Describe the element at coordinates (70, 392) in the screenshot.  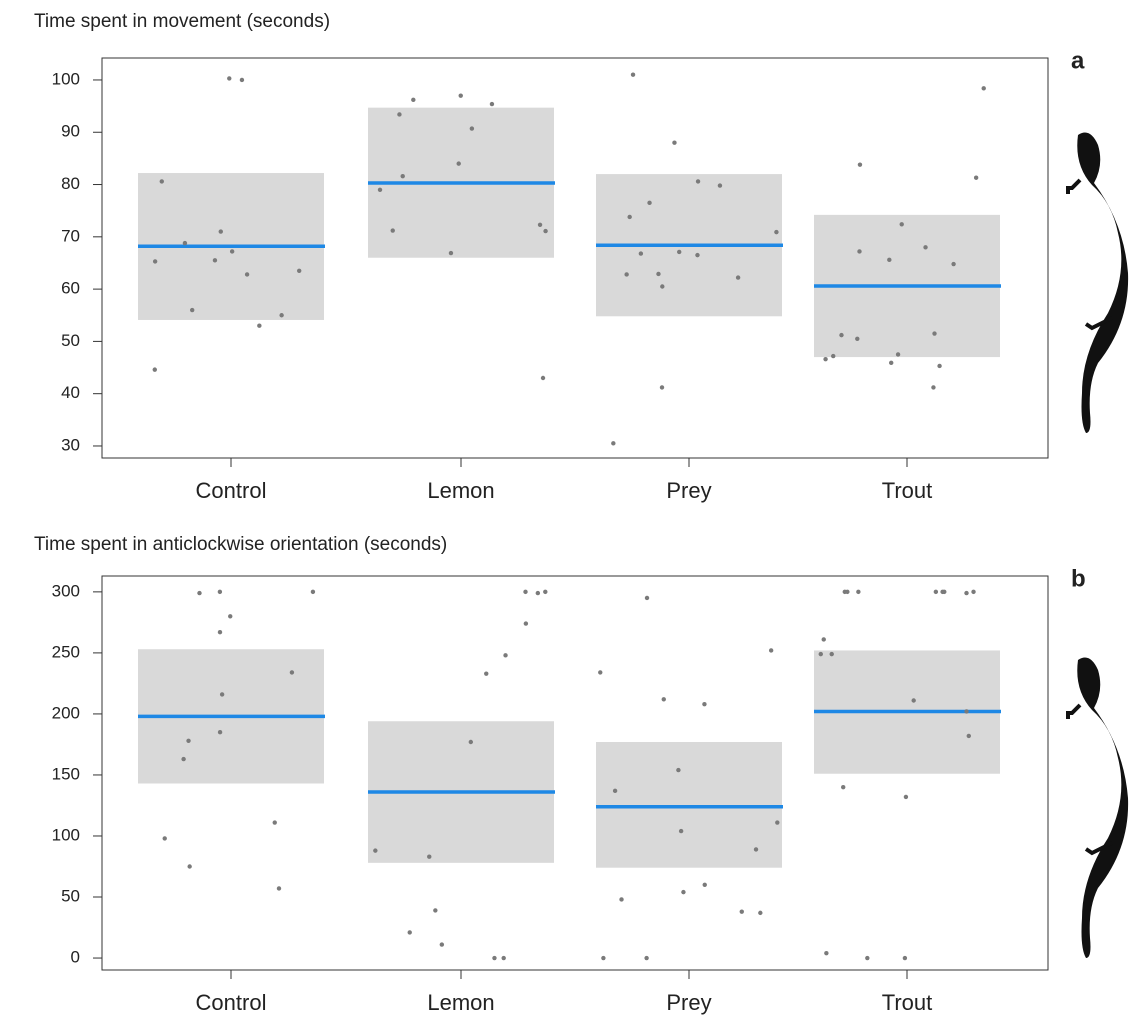
I see `y-tick-label: 40` at that location.